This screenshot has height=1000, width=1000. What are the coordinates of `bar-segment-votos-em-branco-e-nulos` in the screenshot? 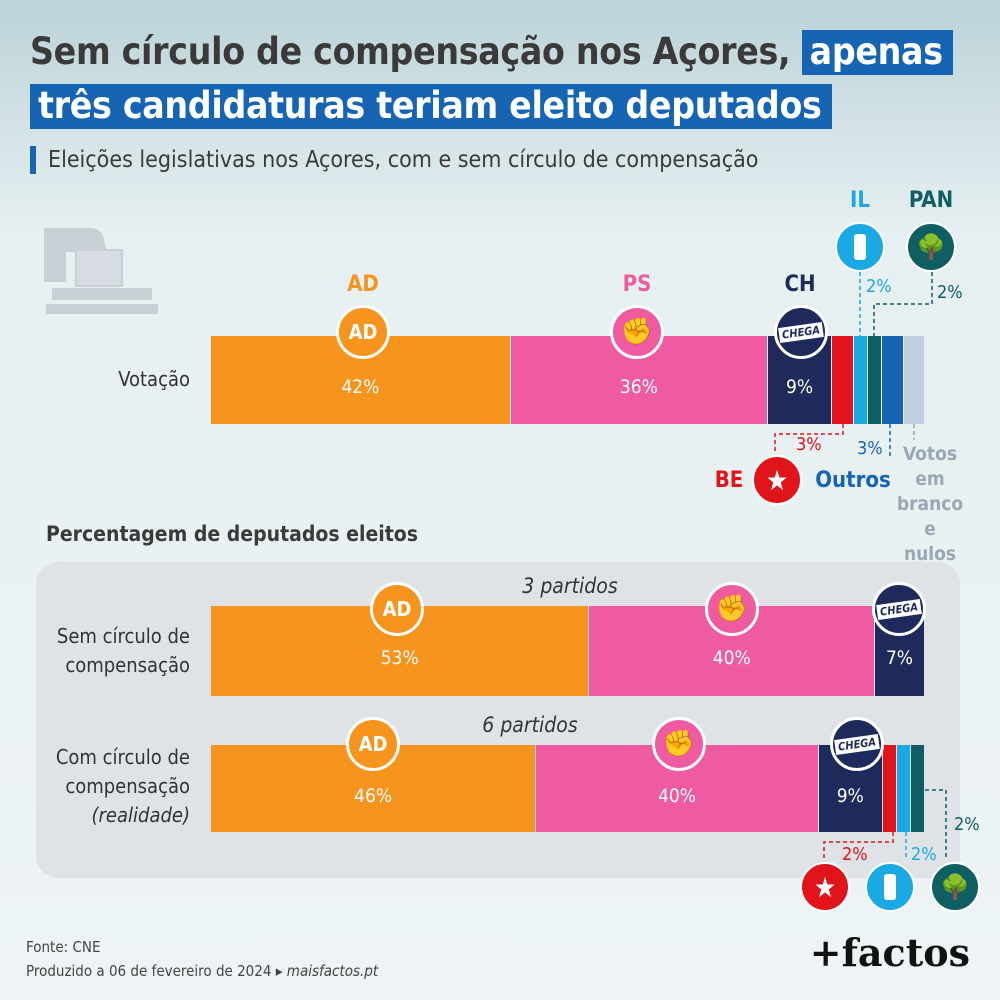 It's located at (913, 380).